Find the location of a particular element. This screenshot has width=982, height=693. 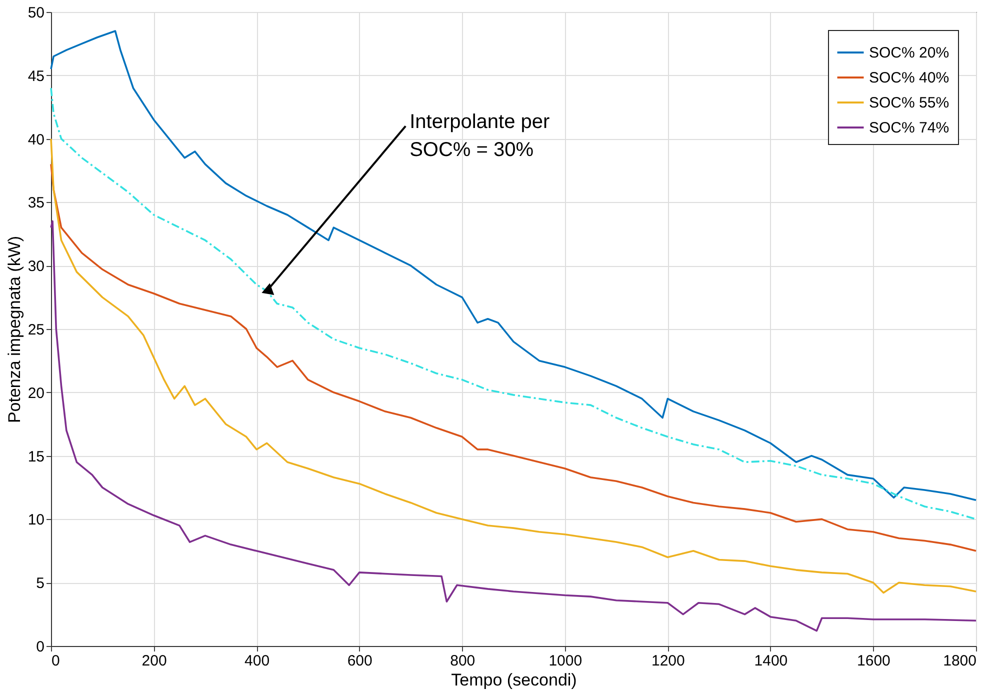

y-tick-label: 0 is located at coordinates (40, 647).